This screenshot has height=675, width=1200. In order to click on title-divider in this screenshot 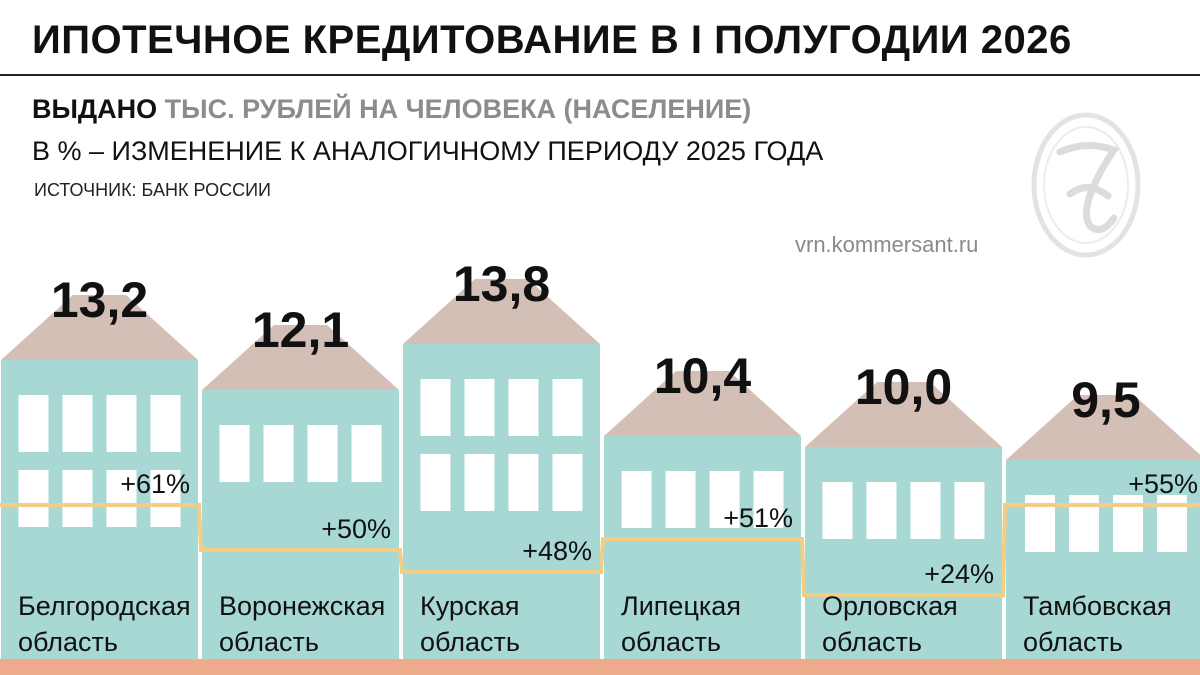, I will do `click(600, 75)`.